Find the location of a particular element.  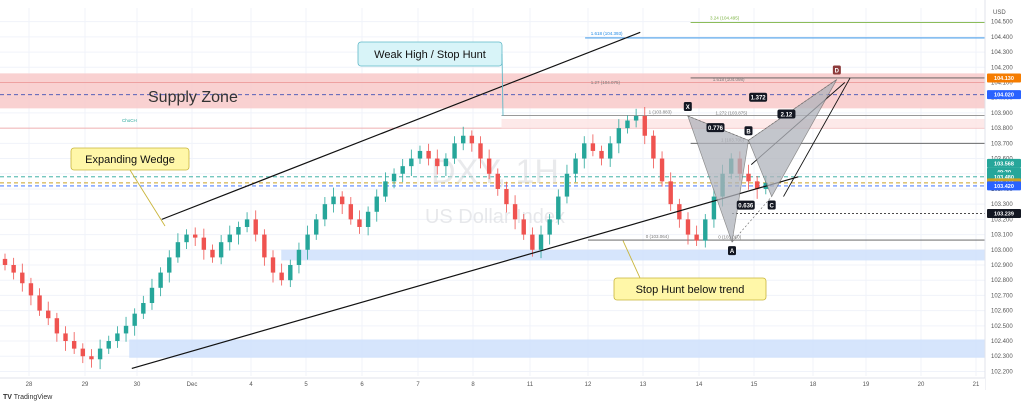

price-tick: 103.800 is located at coordinates (1002, 129).